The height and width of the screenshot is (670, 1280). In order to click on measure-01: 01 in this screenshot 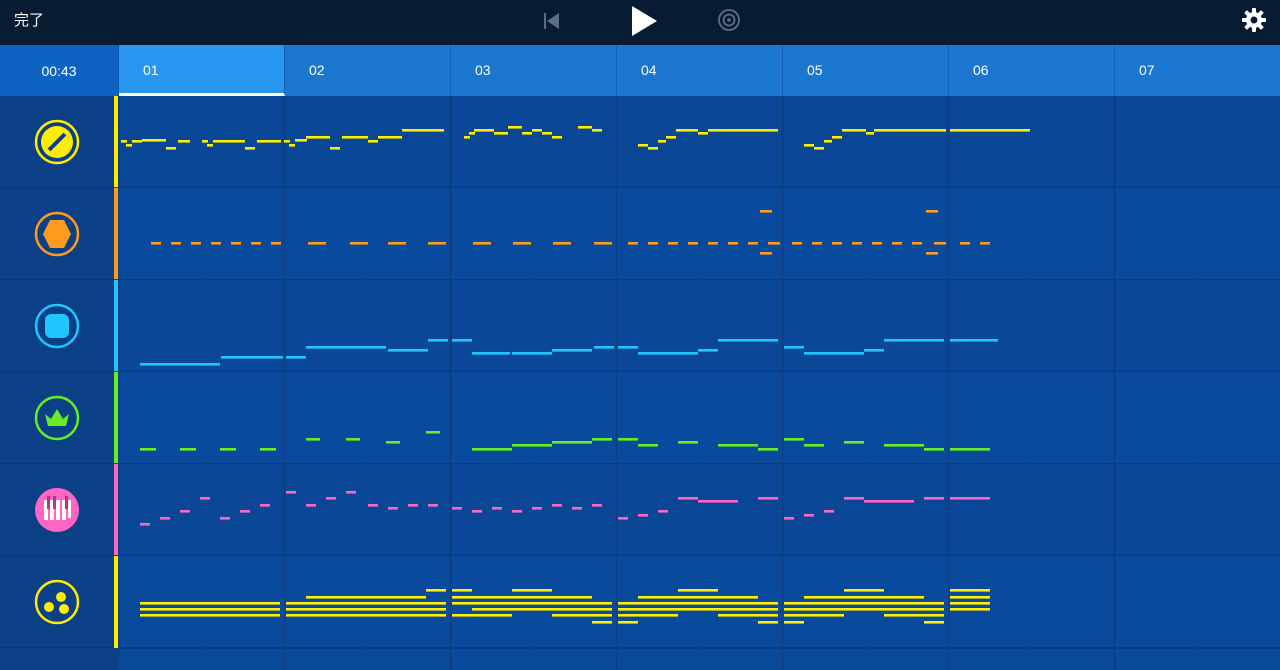, I will do `click(202, 70)`.